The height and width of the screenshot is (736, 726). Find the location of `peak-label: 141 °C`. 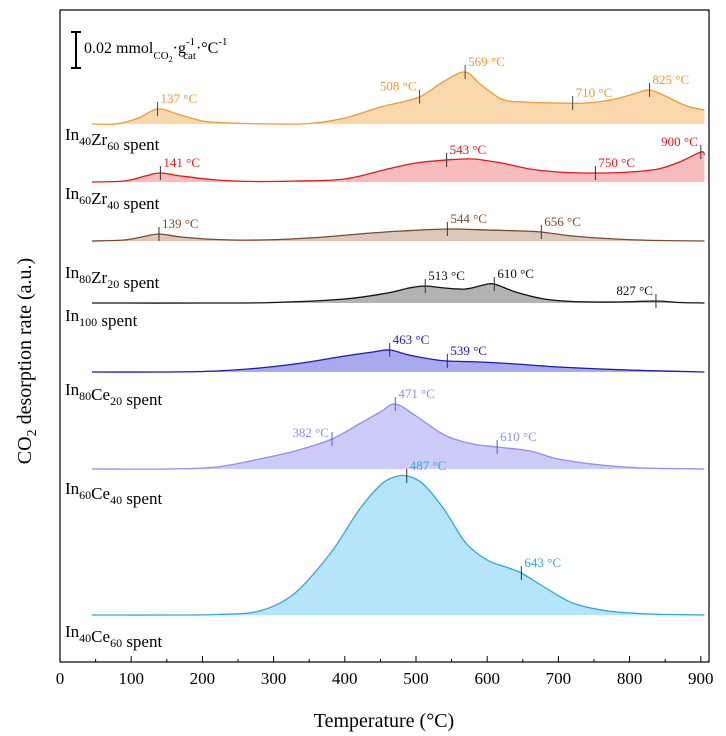

peak-label: 141 °C is located at coordinates (181, 162).